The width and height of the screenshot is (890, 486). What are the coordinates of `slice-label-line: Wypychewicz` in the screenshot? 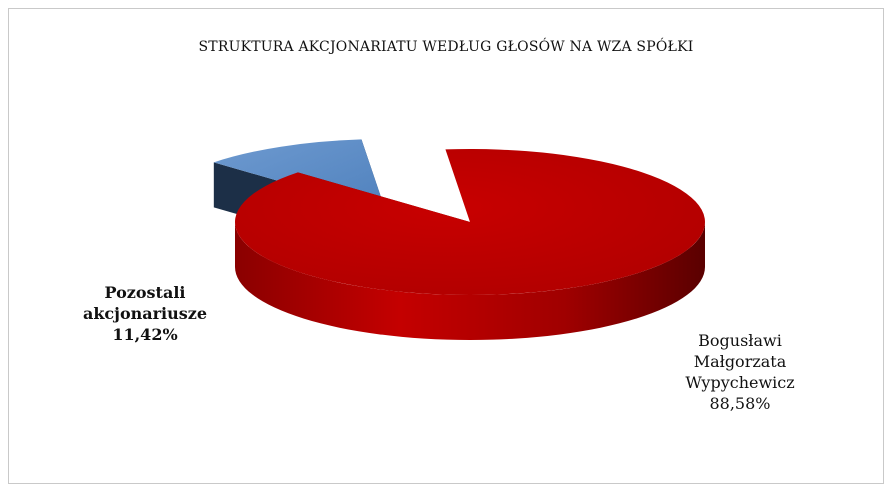 It's located at (740, 382).